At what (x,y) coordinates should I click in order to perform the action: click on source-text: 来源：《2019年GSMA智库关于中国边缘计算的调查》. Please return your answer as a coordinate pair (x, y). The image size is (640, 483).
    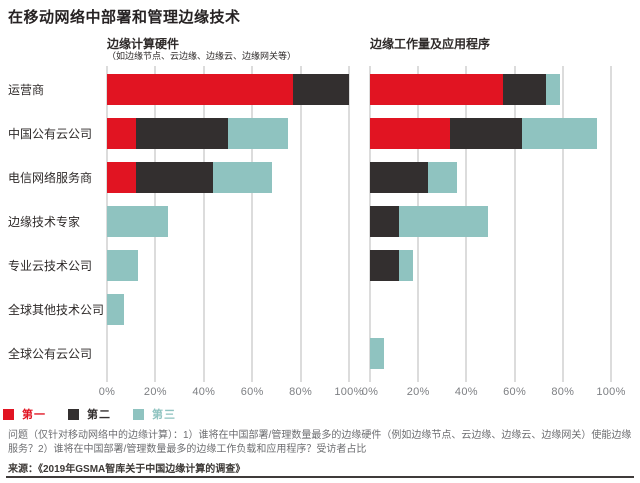
    Looking at the image, I should click on (127, 469).